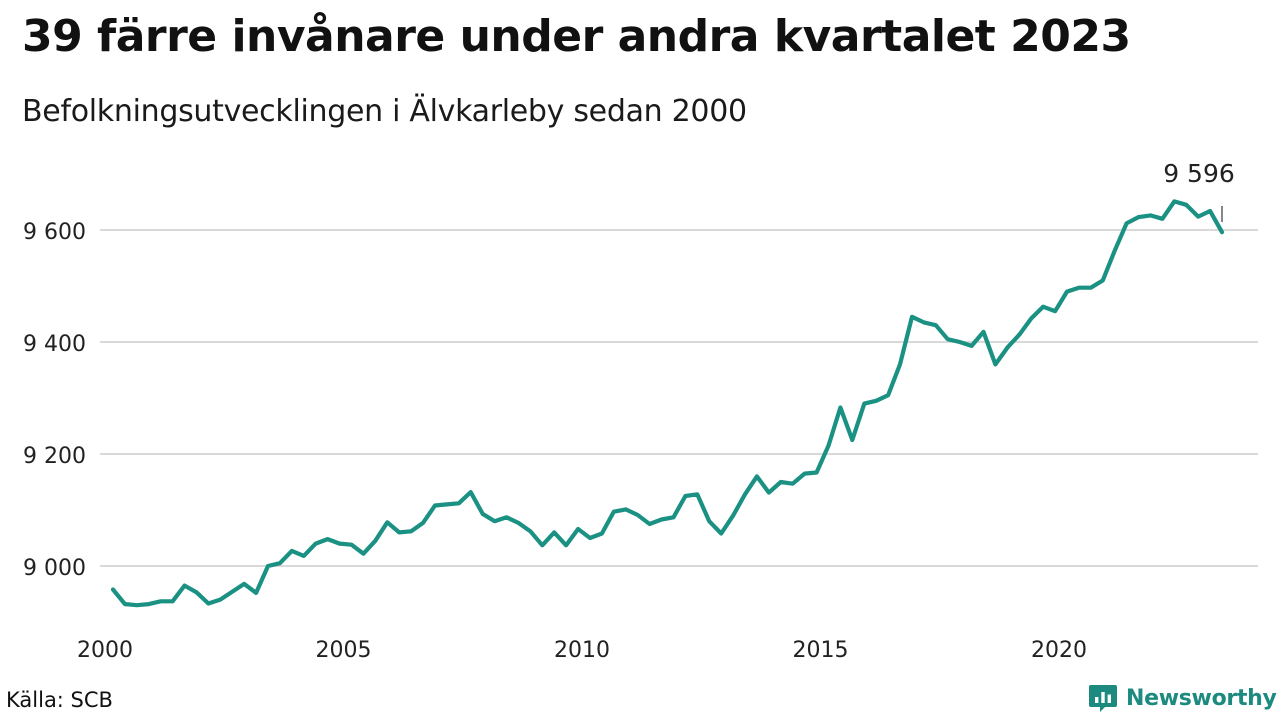 The image size is (1280, 720). Describe the element at coordinates (820, 650) in the screenshot. I see `x-tick-label: 2015` at that location.